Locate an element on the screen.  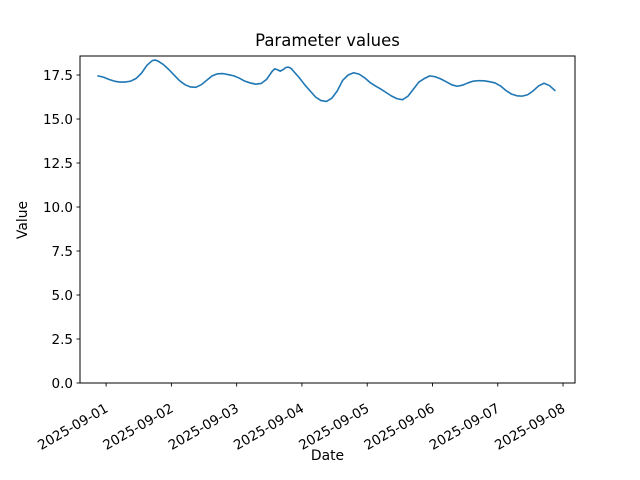
y-tick-label: 2.5 is located at coordinates (62, 340).